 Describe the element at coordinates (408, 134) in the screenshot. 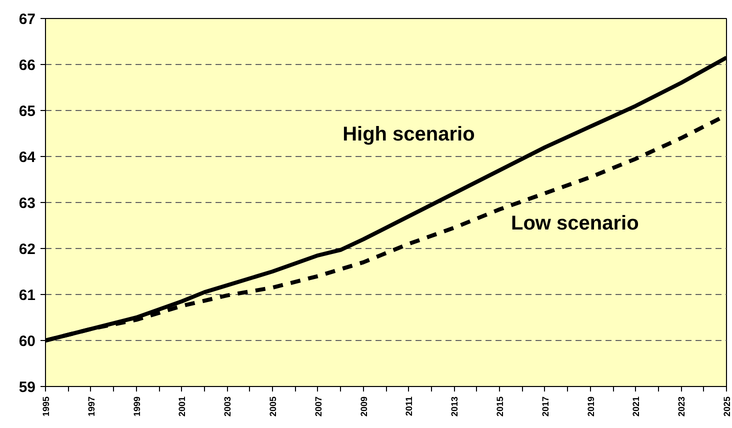

I see `series-label: High scenario` at that location.